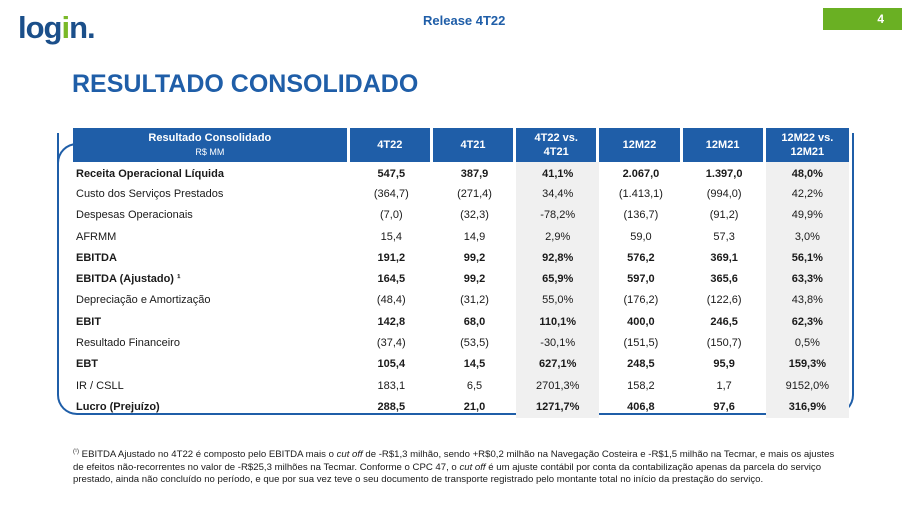 This screenshot has height=527, width=911. What do you see at coordinates (472, 467) in the screenshot?
I see `footnote-italic: cut off` at bounding box center [472, 467].